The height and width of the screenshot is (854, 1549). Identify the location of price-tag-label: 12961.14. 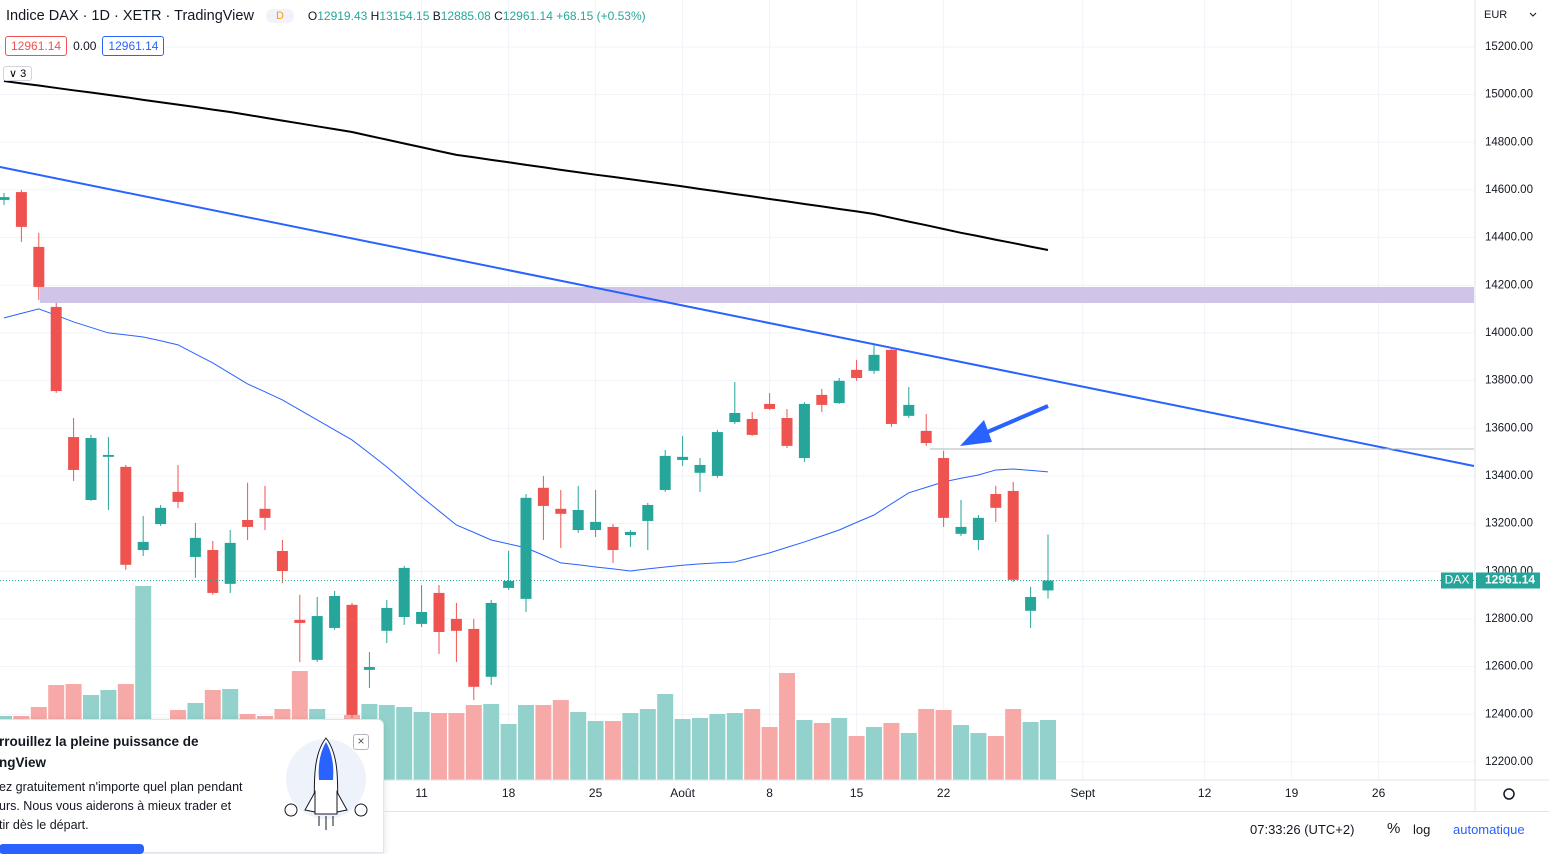
(1510, 580).